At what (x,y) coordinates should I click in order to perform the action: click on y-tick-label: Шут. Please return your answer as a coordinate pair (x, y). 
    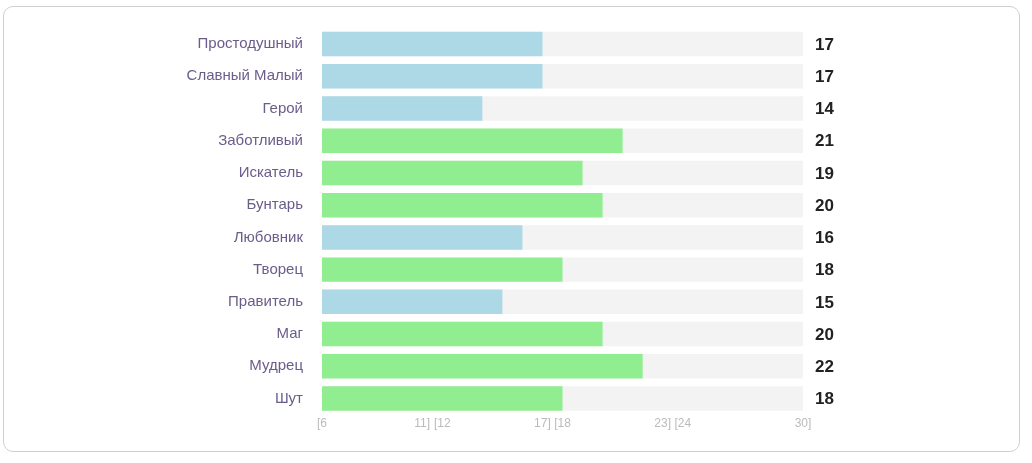
    Looking at the image, I should click on (289, 397).